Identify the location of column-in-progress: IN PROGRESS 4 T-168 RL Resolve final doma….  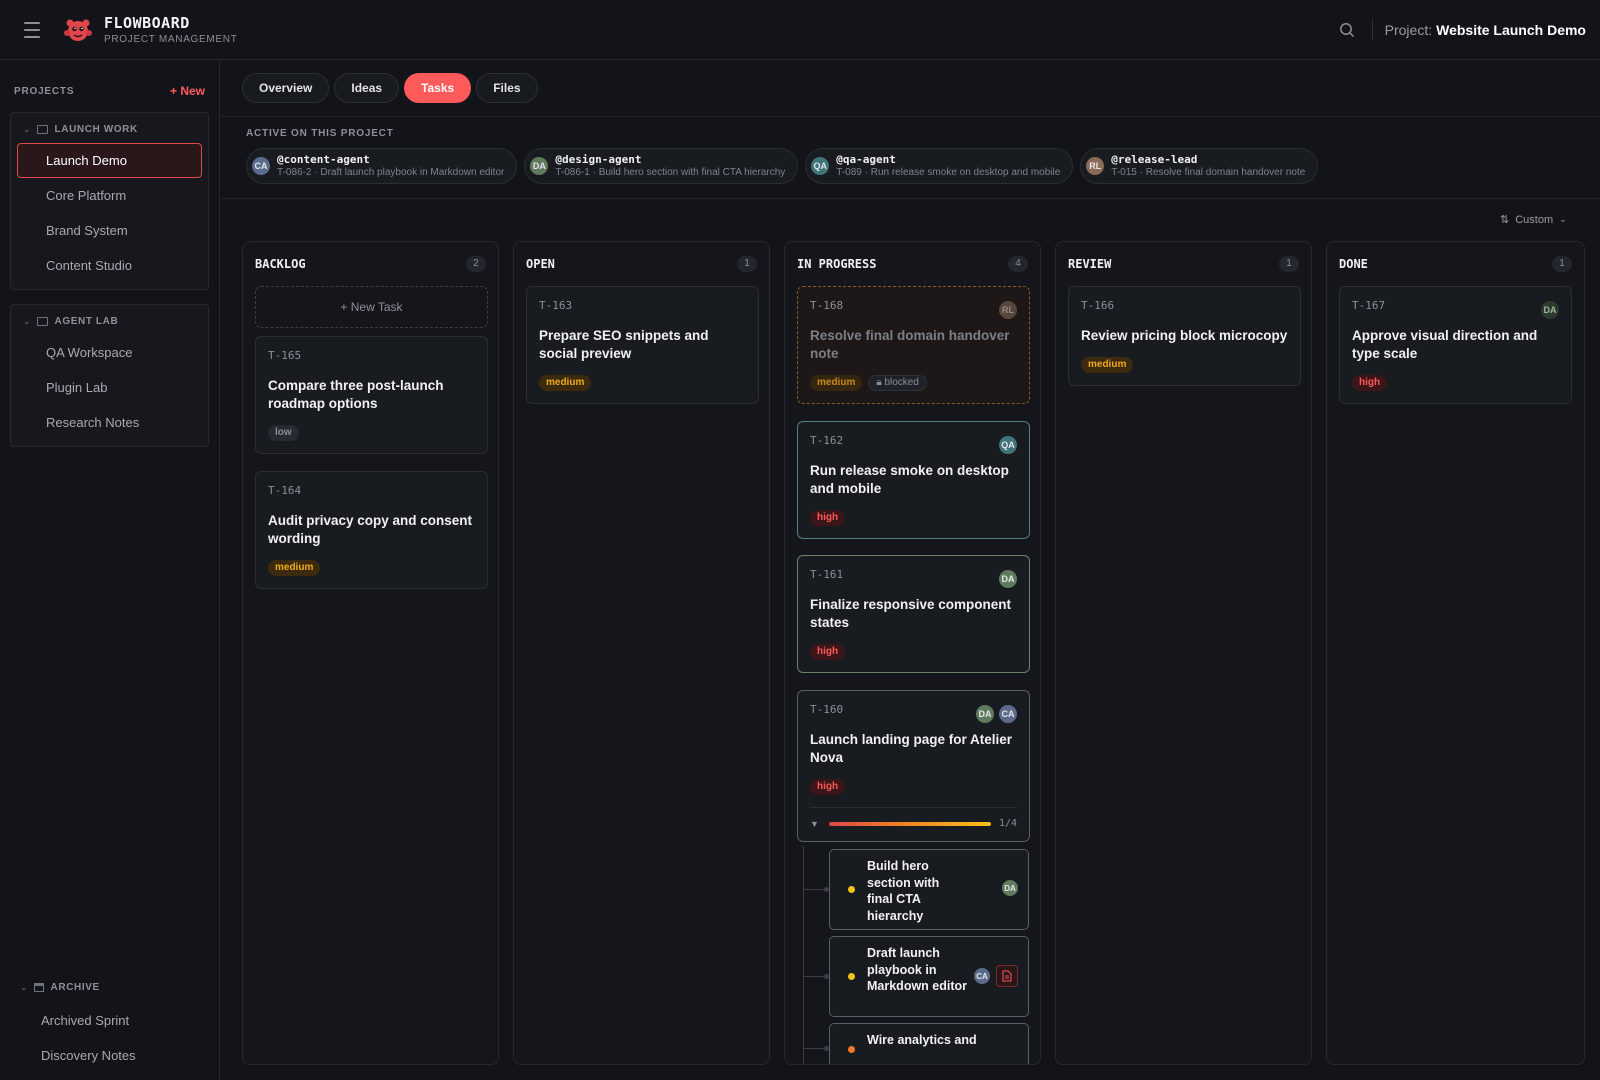
(912, 653).